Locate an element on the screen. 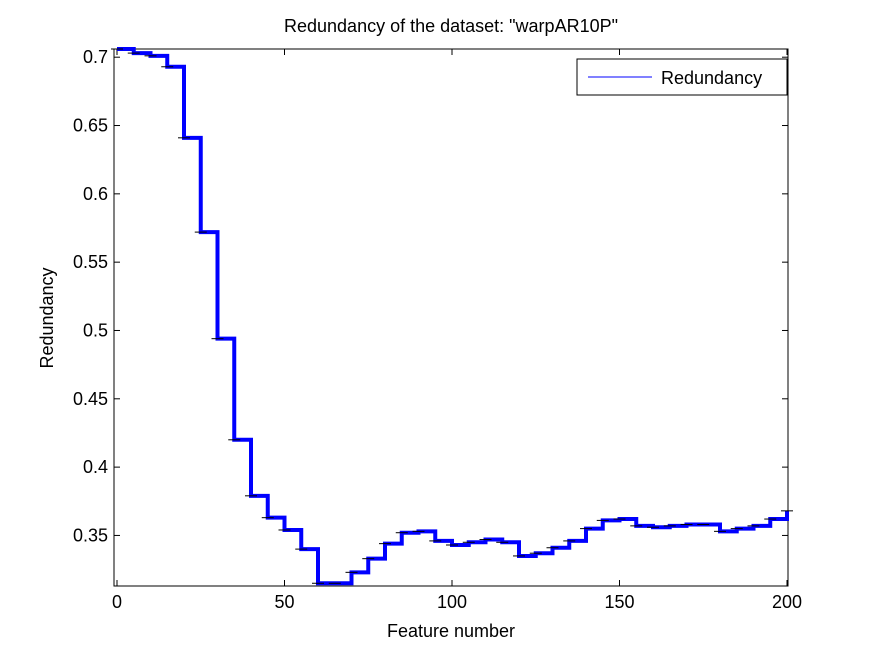 The image size is (875, 656). y-axis-label: Redundancy is located at coordinates (47, 317).